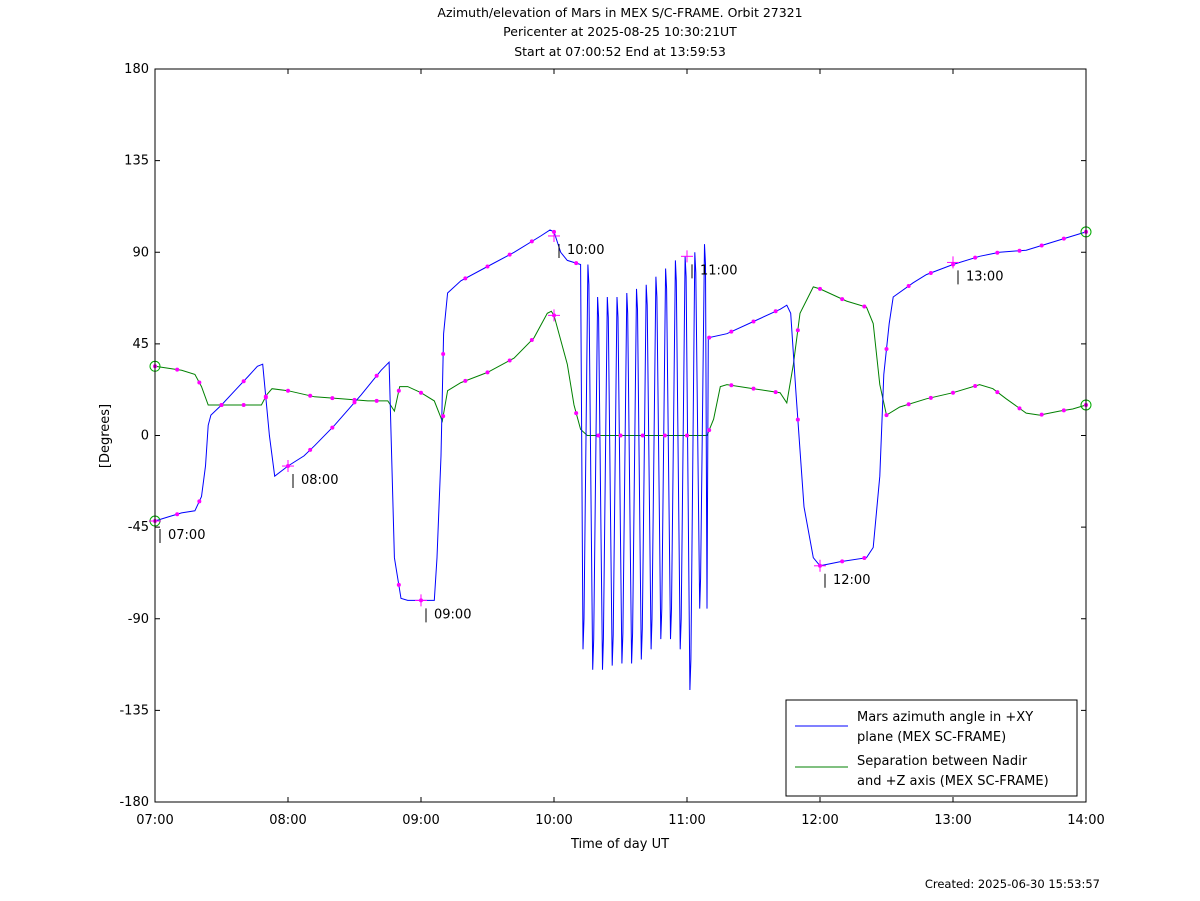 The width and height of the screenshot is (1200, 901). I want to click on x-axis-label: Time of day UT, so click(619, 844).